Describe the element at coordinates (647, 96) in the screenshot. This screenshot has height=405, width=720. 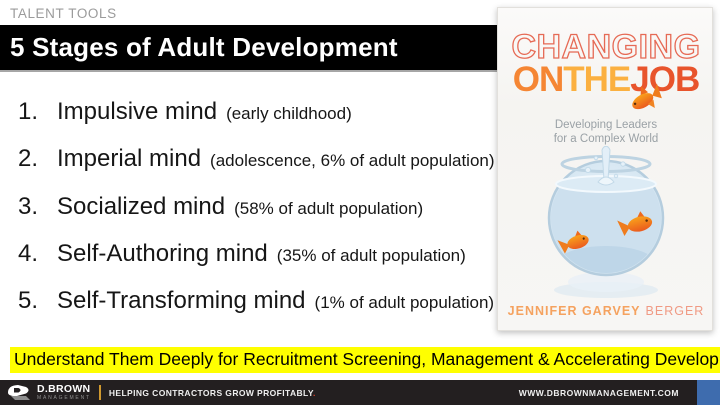
I see `goldfish-jumping-icon` at that location.